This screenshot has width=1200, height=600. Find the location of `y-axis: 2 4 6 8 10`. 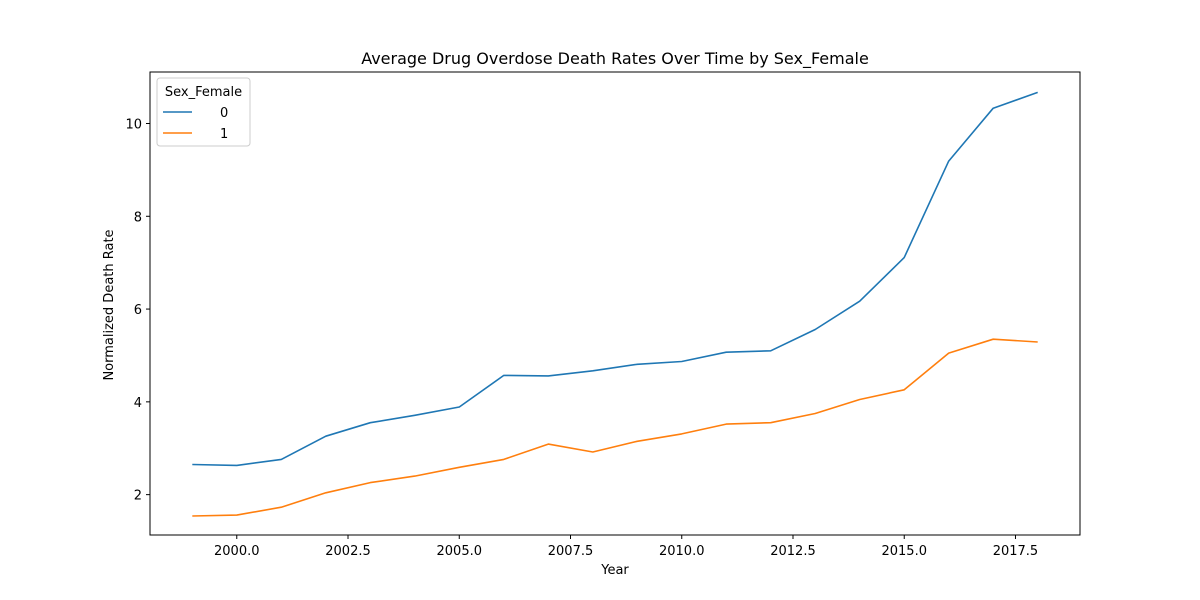

y-axis: 2 4 6 8 10 is located at coordinates (137, 310).